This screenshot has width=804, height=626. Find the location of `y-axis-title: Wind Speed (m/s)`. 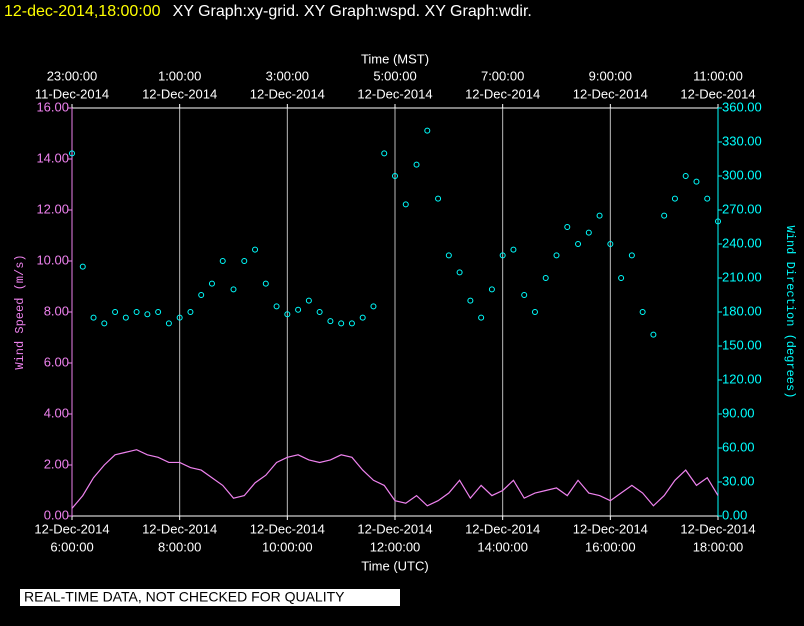

y-axis-title: Wind Speed (m/s) is located at coordinates (20, 311).